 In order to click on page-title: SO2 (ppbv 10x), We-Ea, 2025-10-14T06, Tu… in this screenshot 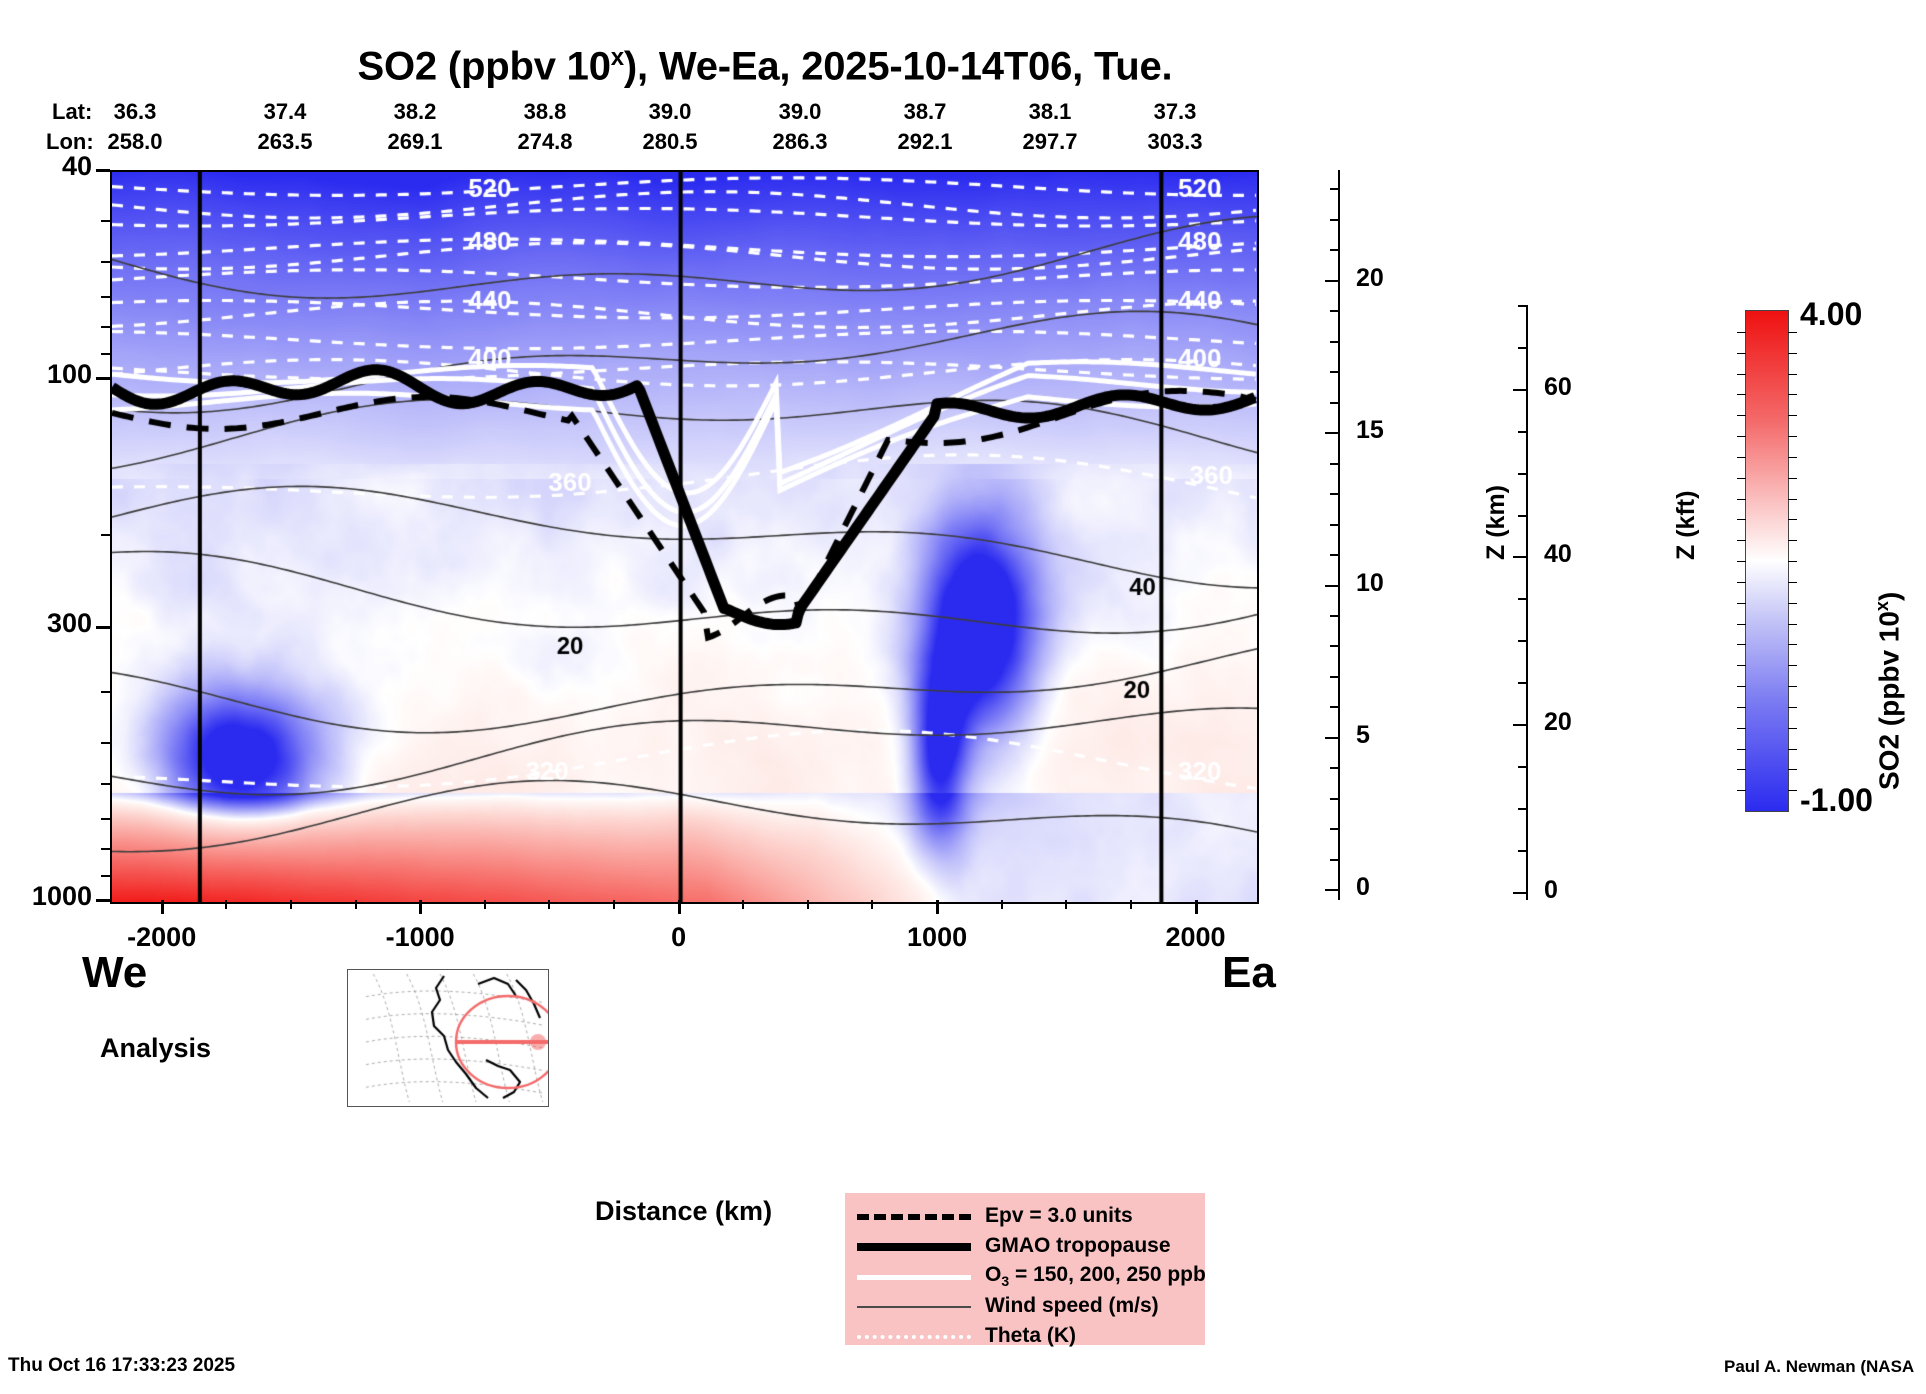, I will do `click(765, 66)`.